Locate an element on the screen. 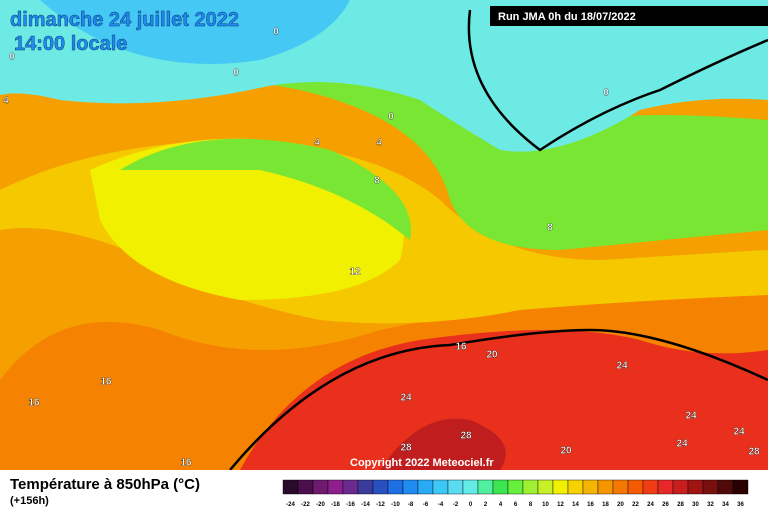 The image size is (768, 517). zero-isotherm is located at coordinates (617, 80).